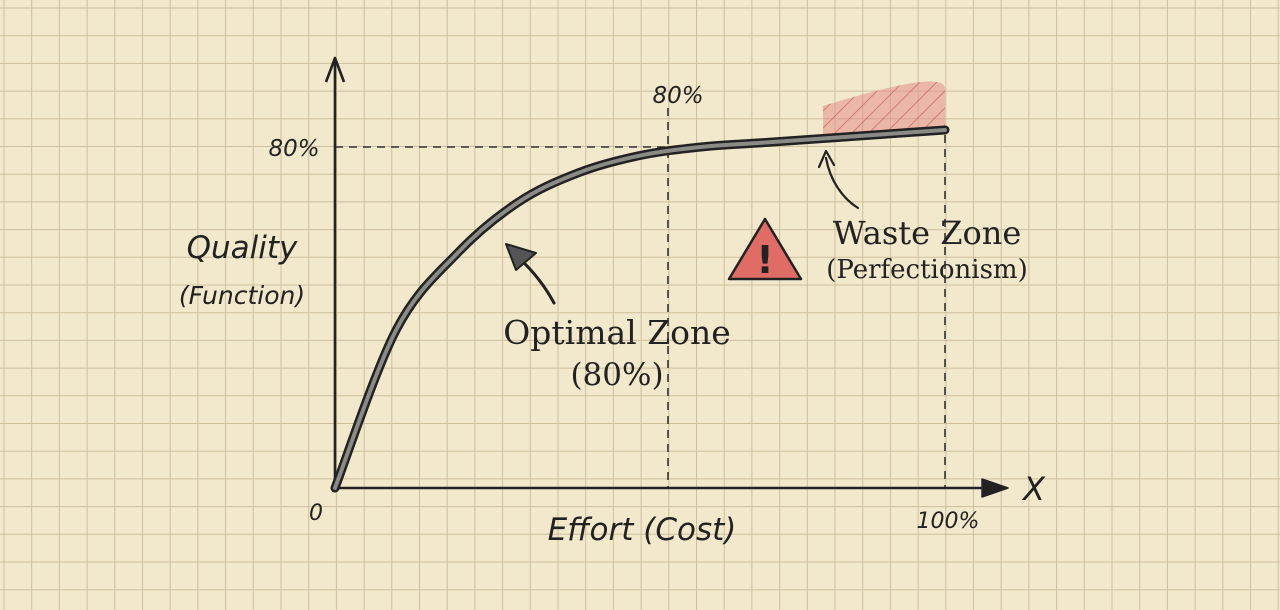  I want to click on waste-zone-shading, so click(884, 110).